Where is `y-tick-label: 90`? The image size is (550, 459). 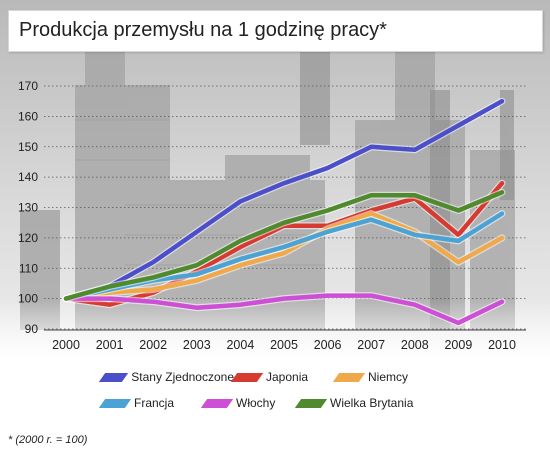 y-tick-label: 90 is located at coordinates (32, 329).